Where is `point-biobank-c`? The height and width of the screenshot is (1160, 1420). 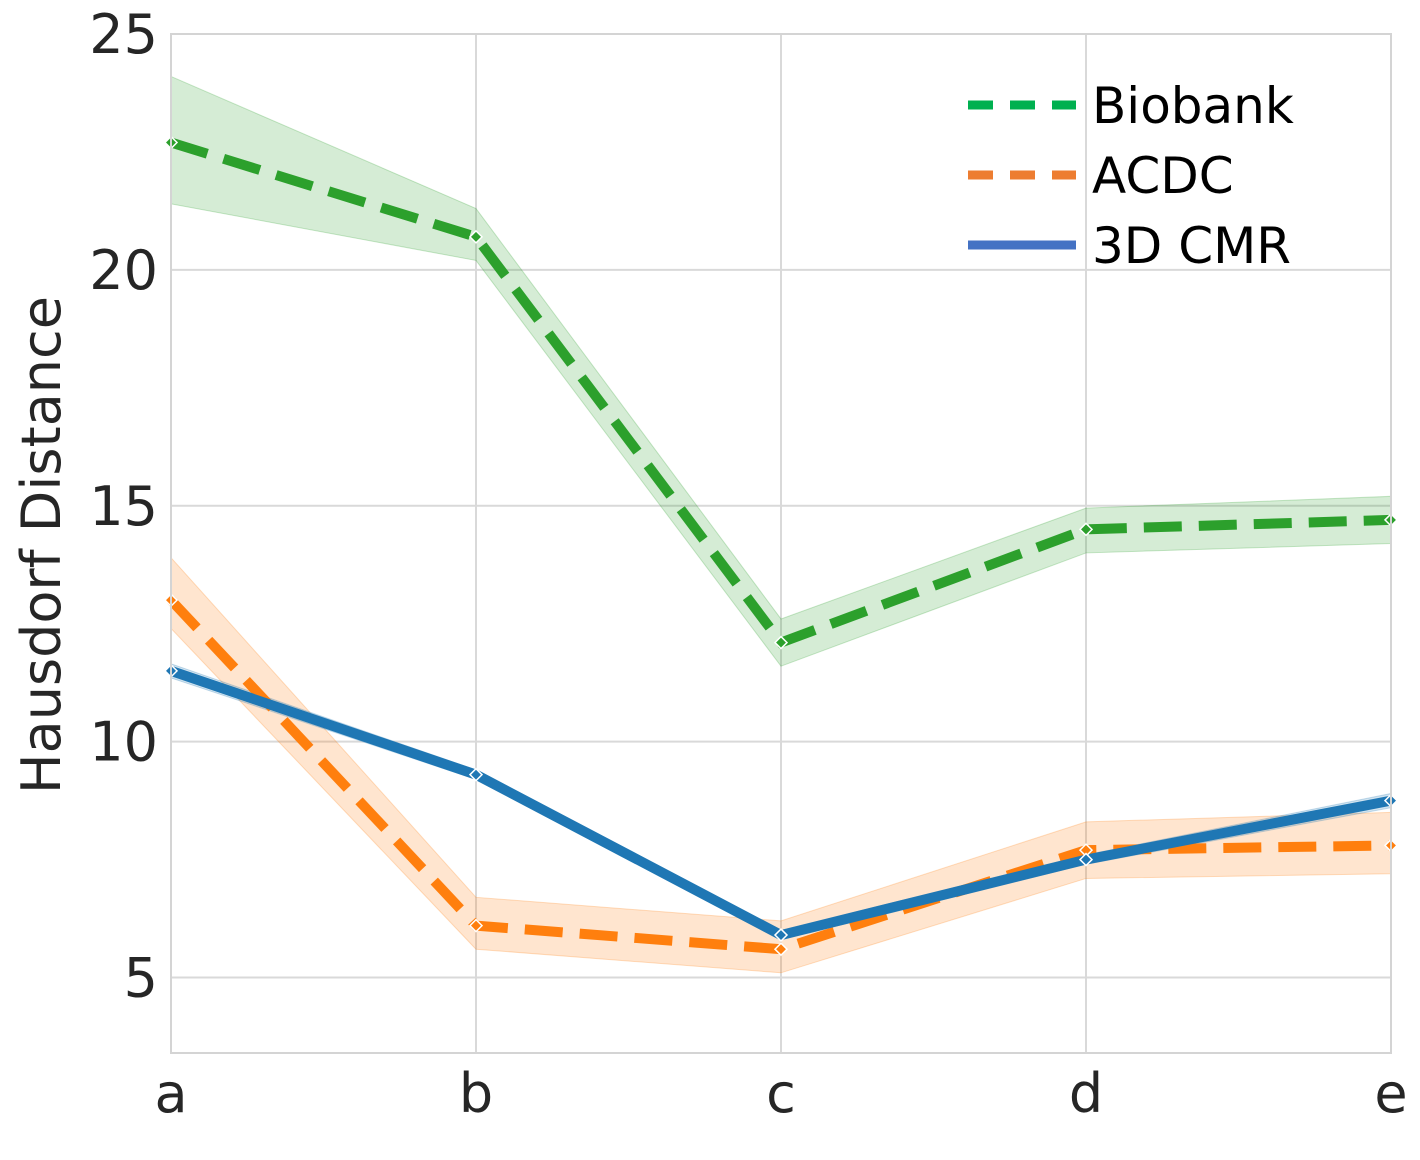 point-biobank-c is located at coordinates (781, 642).